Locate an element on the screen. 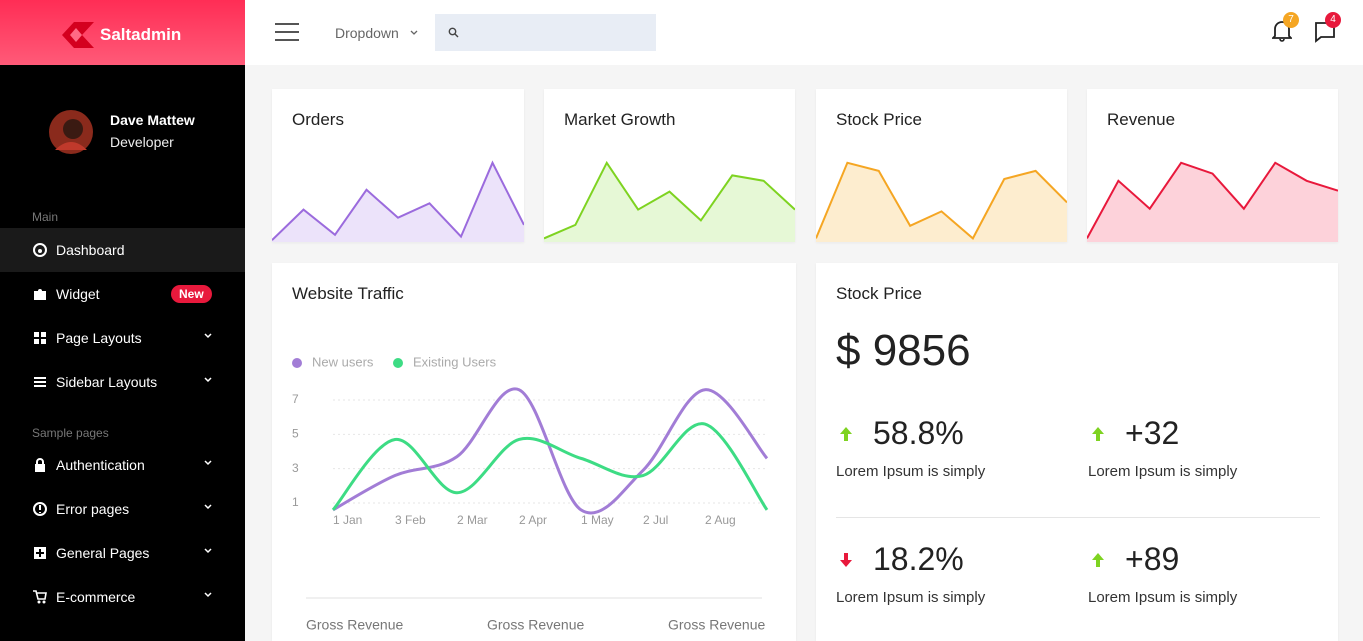  y-tick-label: 1 is located at coordinates (295, 502).